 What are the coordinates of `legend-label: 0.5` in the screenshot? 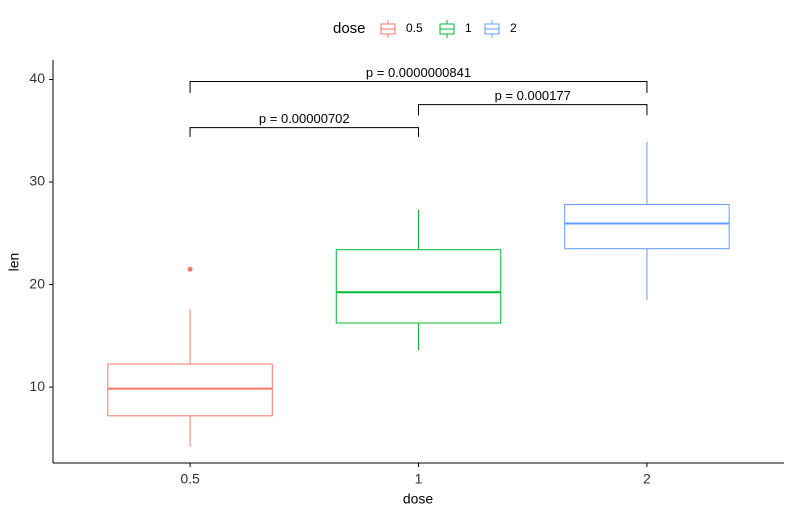 It's located at (414, 28).